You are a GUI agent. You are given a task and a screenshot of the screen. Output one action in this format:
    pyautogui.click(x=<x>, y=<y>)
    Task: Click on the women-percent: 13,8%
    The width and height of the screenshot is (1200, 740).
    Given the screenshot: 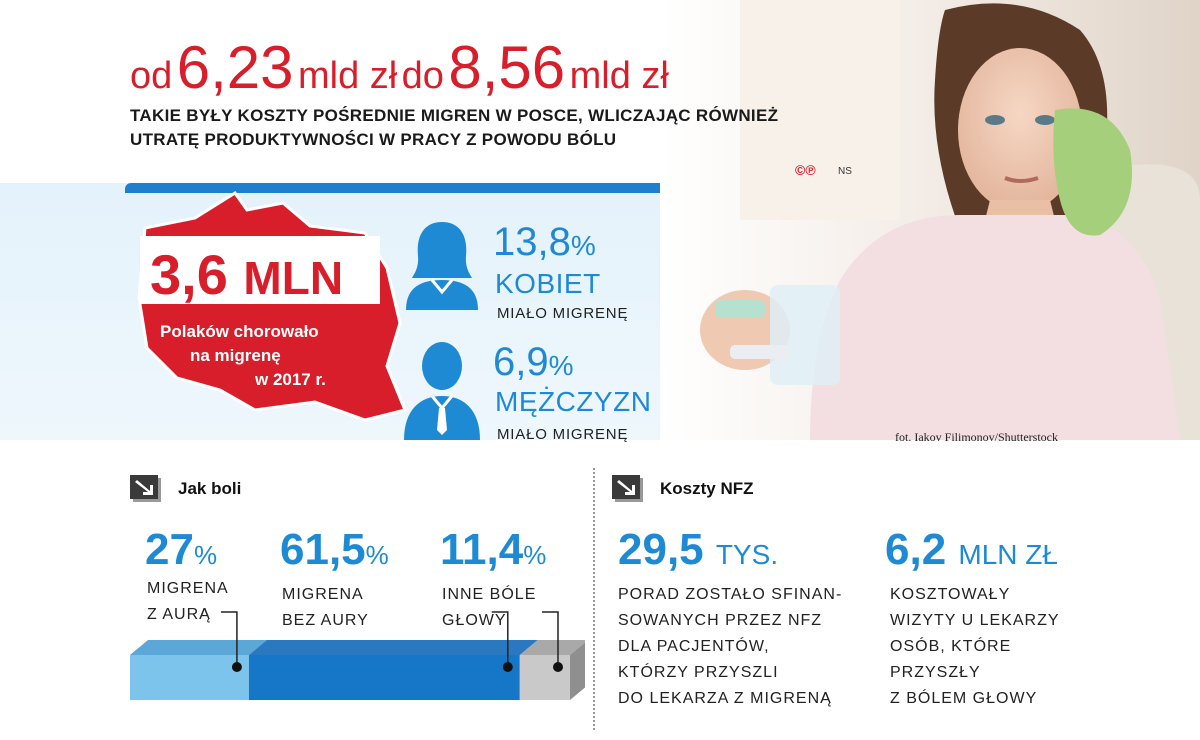 What is the action you would take?
    pyautogui.click(x=544, y=242)
    